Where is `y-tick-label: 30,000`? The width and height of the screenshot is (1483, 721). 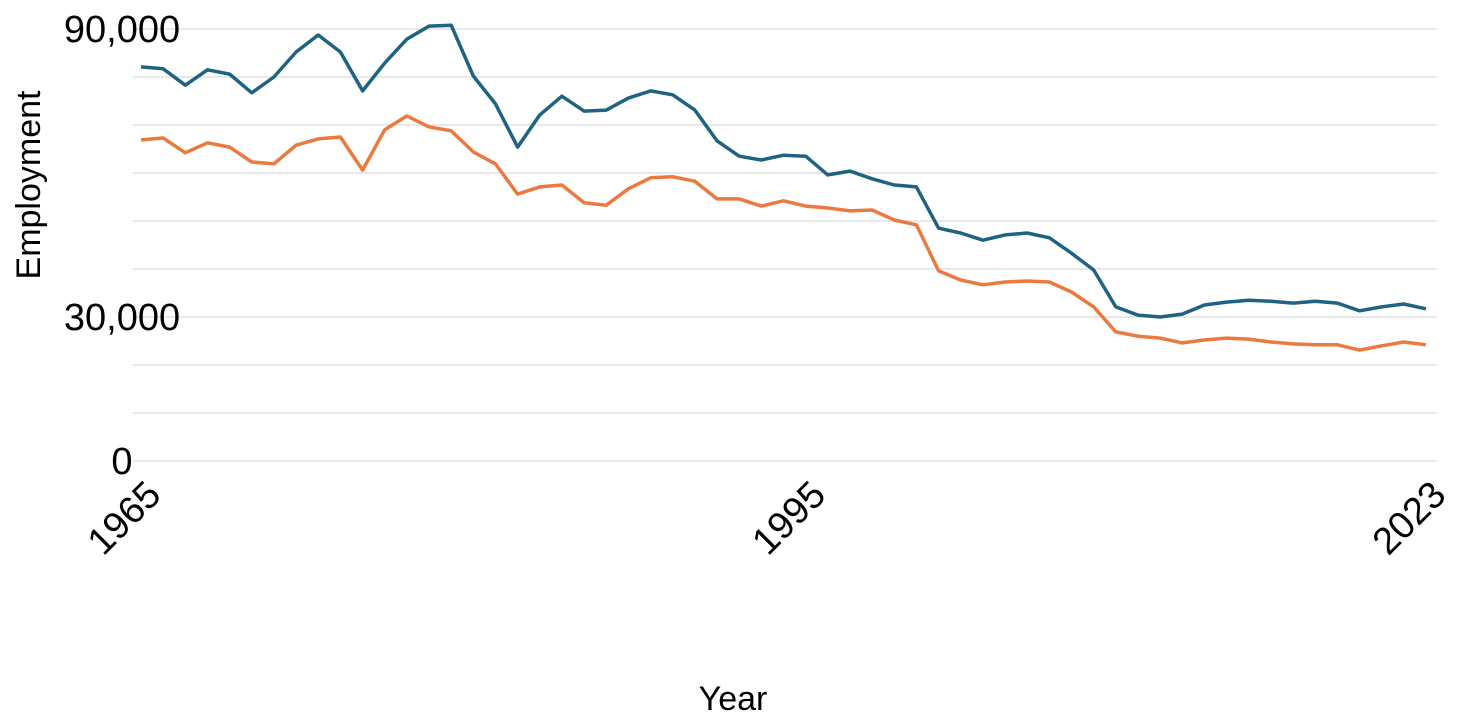 y-tick-label: 30,000 is located at coordinates (122, 318).